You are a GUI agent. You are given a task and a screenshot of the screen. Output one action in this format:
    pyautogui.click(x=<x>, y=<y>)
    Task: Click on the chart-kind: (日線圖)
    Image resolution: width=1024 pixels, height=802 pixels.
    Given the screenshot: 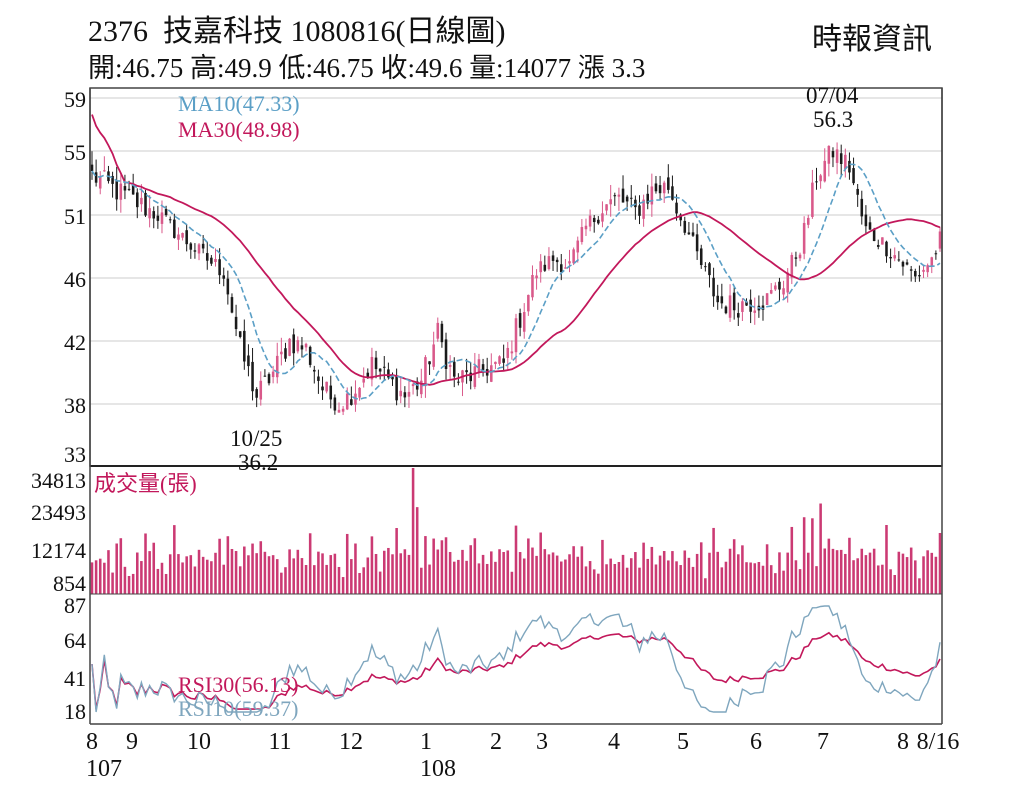 What is the action you would take?
    pyautogui.click(x=450, y=31)
    